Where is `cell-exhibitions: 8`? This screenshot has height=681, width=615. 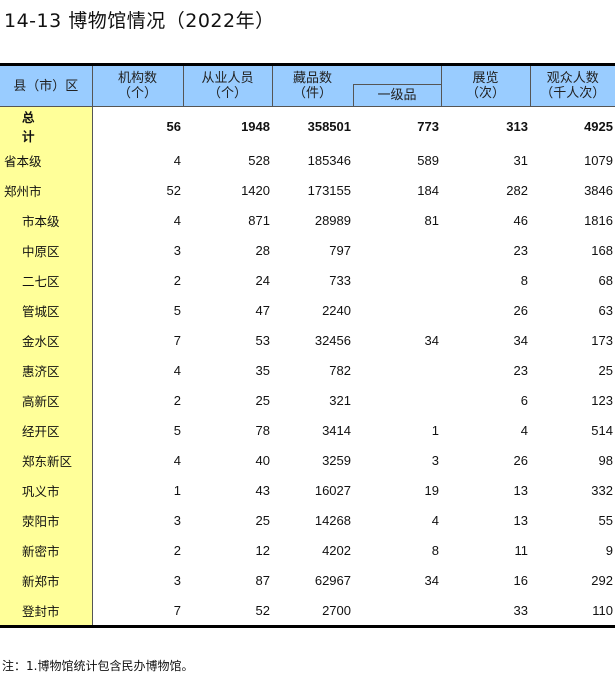 cell-exhibitions: 8 is located at coordinates (524, 280).